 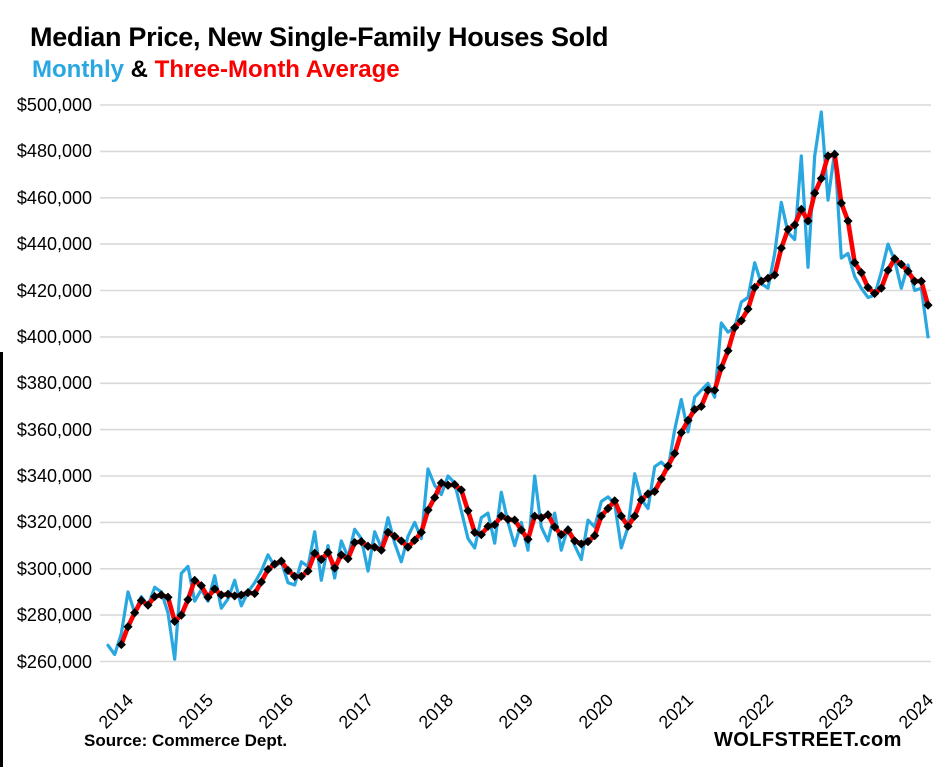 What do you see at coordinates (186, 740) in the screenshot?
I see `source-note: Source: Commerce Dept.` at bounding box center [186, 740].